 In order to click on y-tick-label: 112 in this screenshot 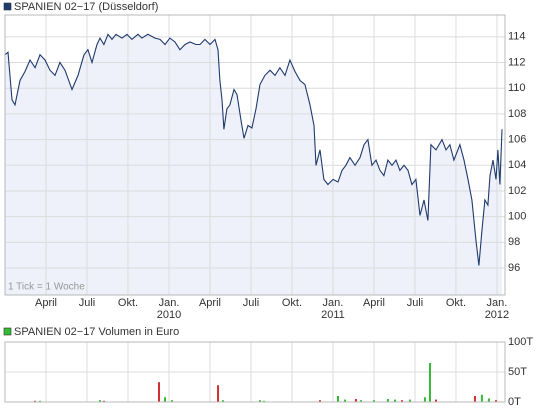, I will do `click(517, 62)`.